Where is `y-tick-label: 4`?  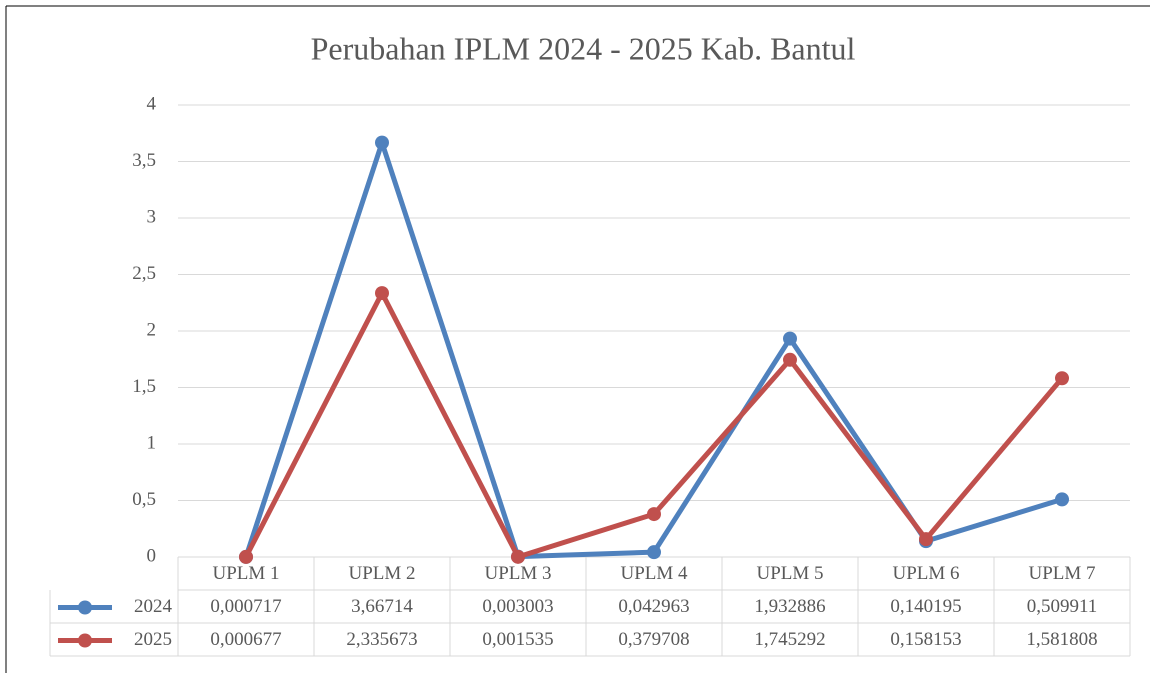
y-tick-label: 4 is located at coordinates (152, 103).